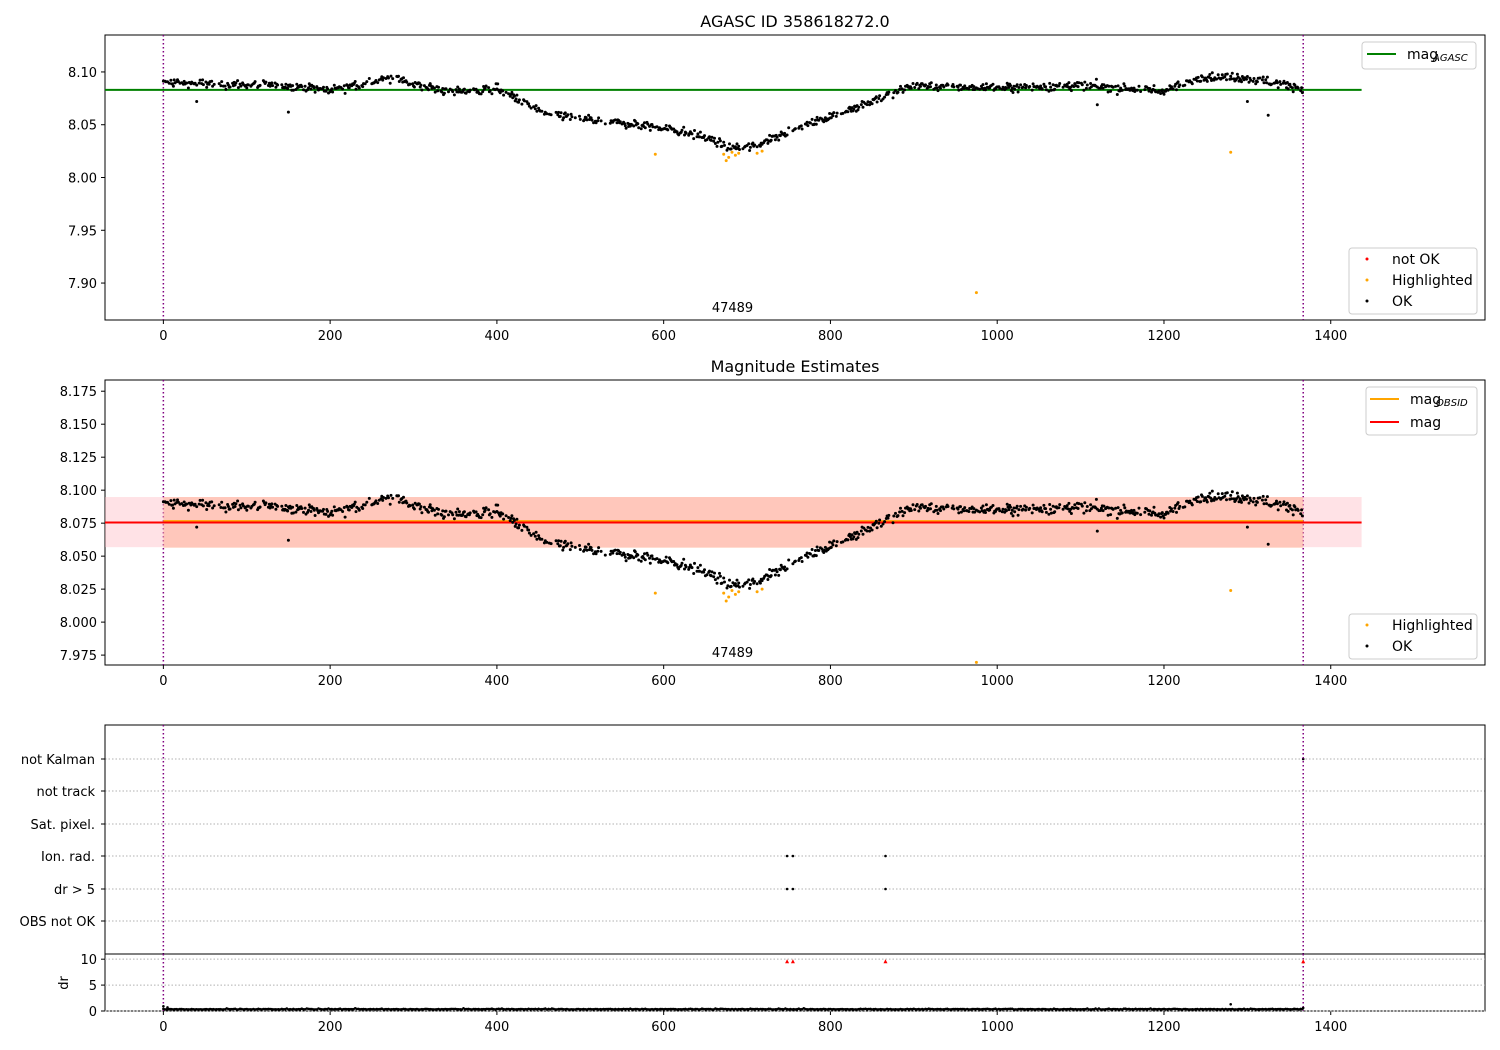 This screenshot has width=1500, height=1050. What do you see at coordinates (1413, 636) in the screenshot?
I see `magnitude-point-legend-box` at bounding box center [1413, 636].